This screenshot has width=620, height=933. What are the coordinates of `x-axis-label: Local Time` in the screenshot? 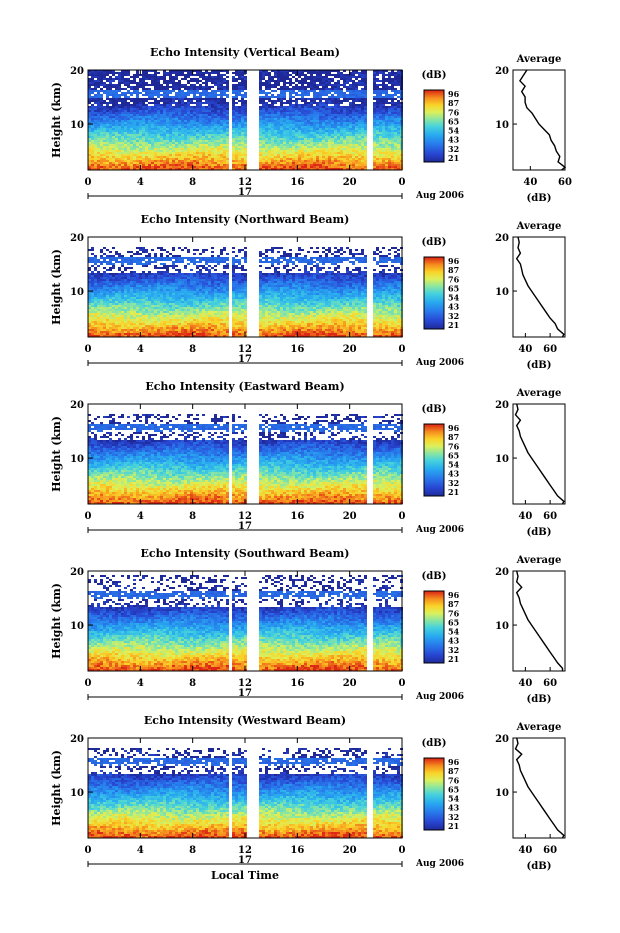 It's located at (245, 875).